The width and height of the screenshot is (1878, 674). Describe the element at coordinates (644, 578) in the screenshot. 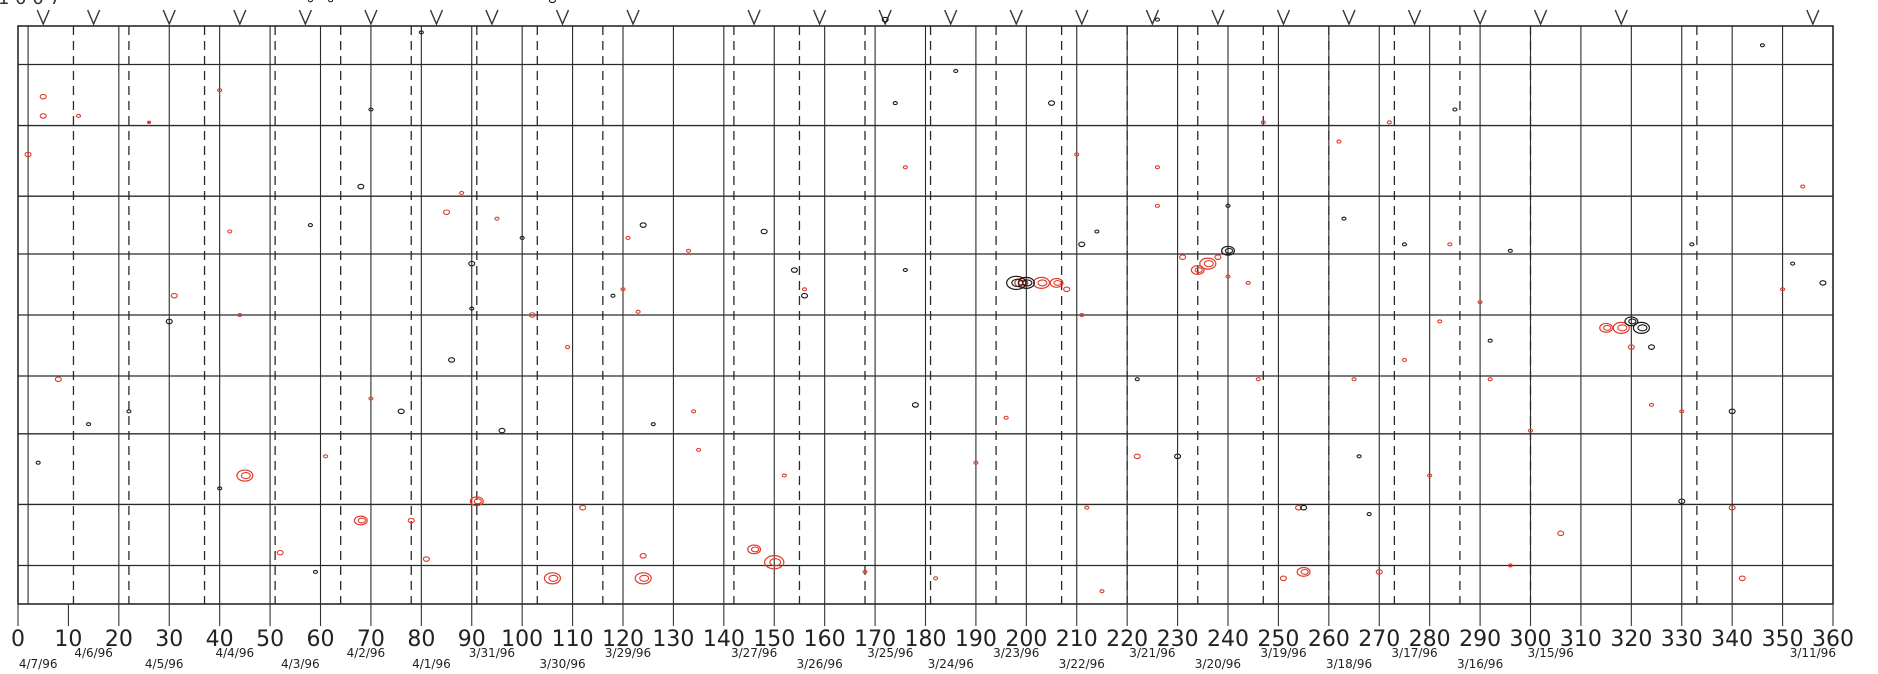

I see `positive-contour-28-inner` at that location.